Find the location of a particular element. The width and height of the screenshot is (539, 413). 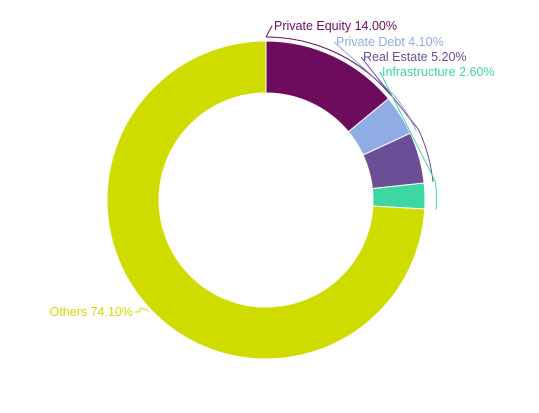

label-private-debt: Private Debt 4.10% is located at coordinates (390, 42).